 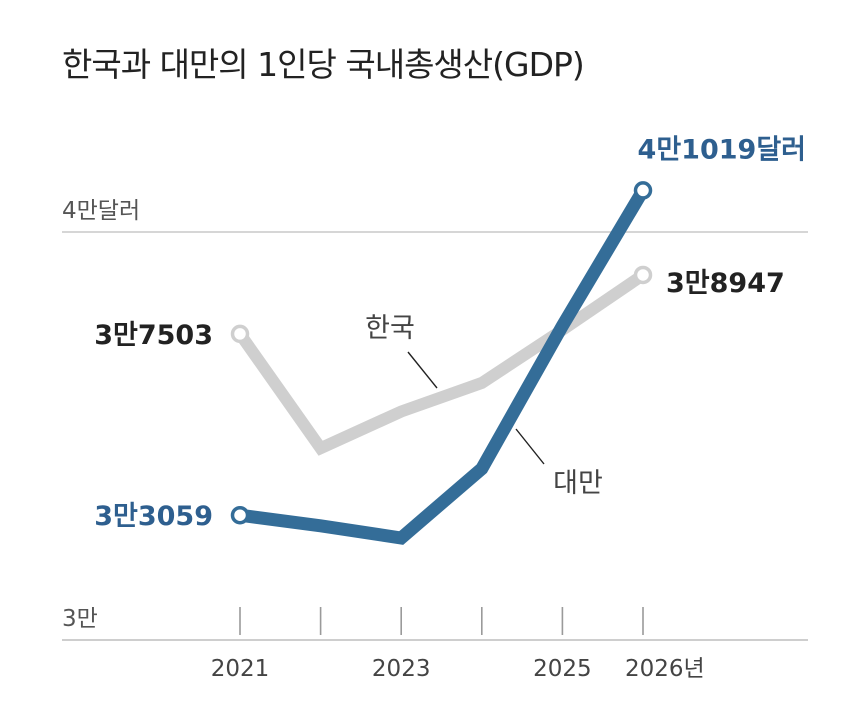 What do you see at coordinates (422, 370) in the screenshot?
I see `korea-leader-line` at bounding box center [422, 370].